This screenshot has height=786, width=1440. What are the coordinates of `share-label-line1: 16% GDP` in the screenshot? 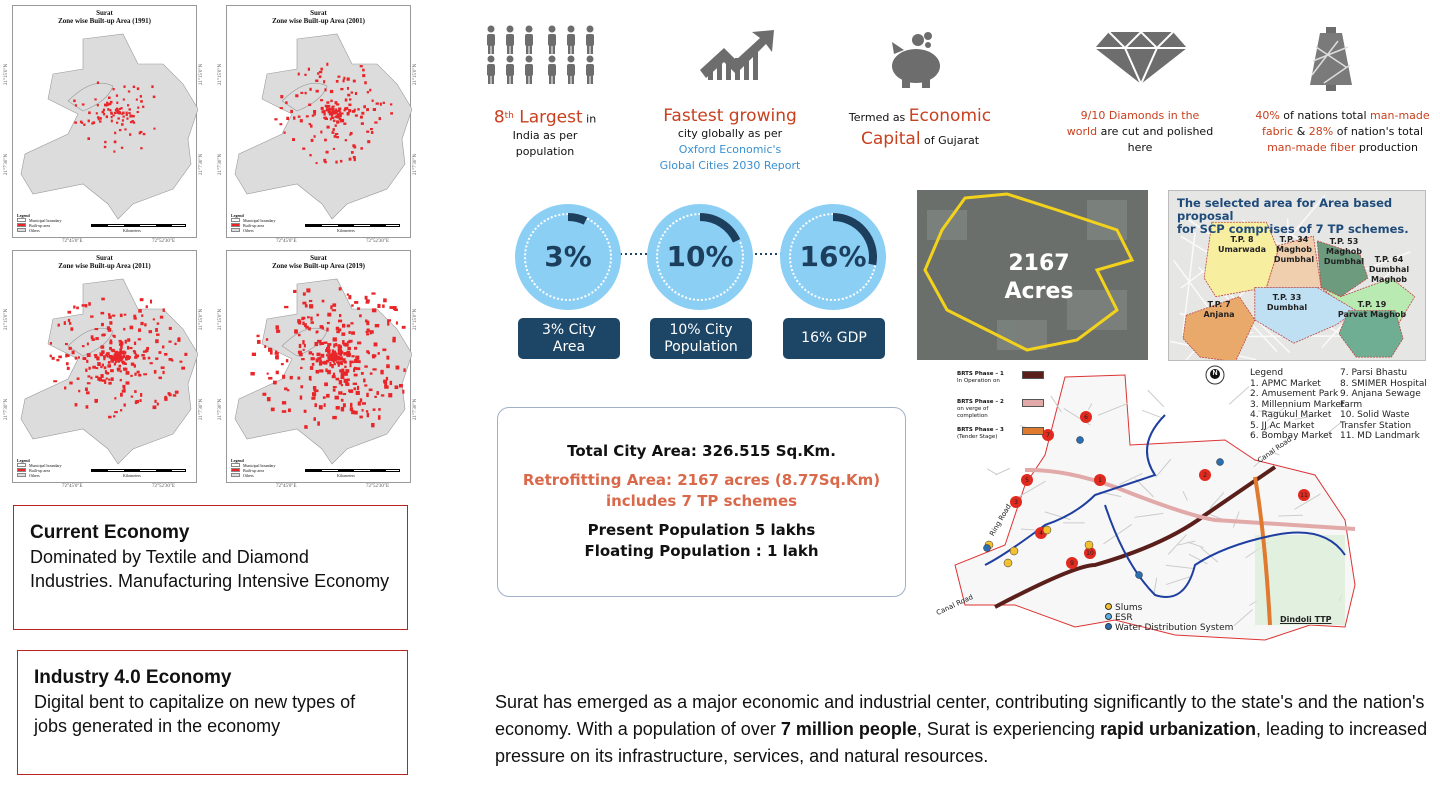 It's located at (834, 338).